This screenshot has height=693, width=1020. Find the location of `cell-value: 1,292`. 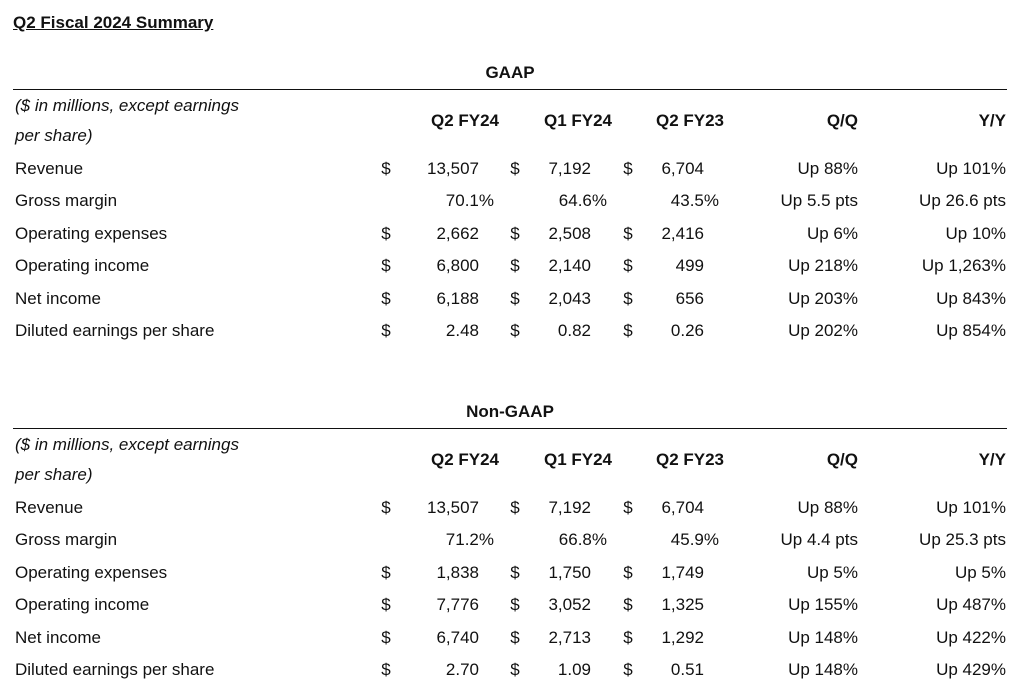

cell-value: 1,292 is located at coordinates (682, 637).